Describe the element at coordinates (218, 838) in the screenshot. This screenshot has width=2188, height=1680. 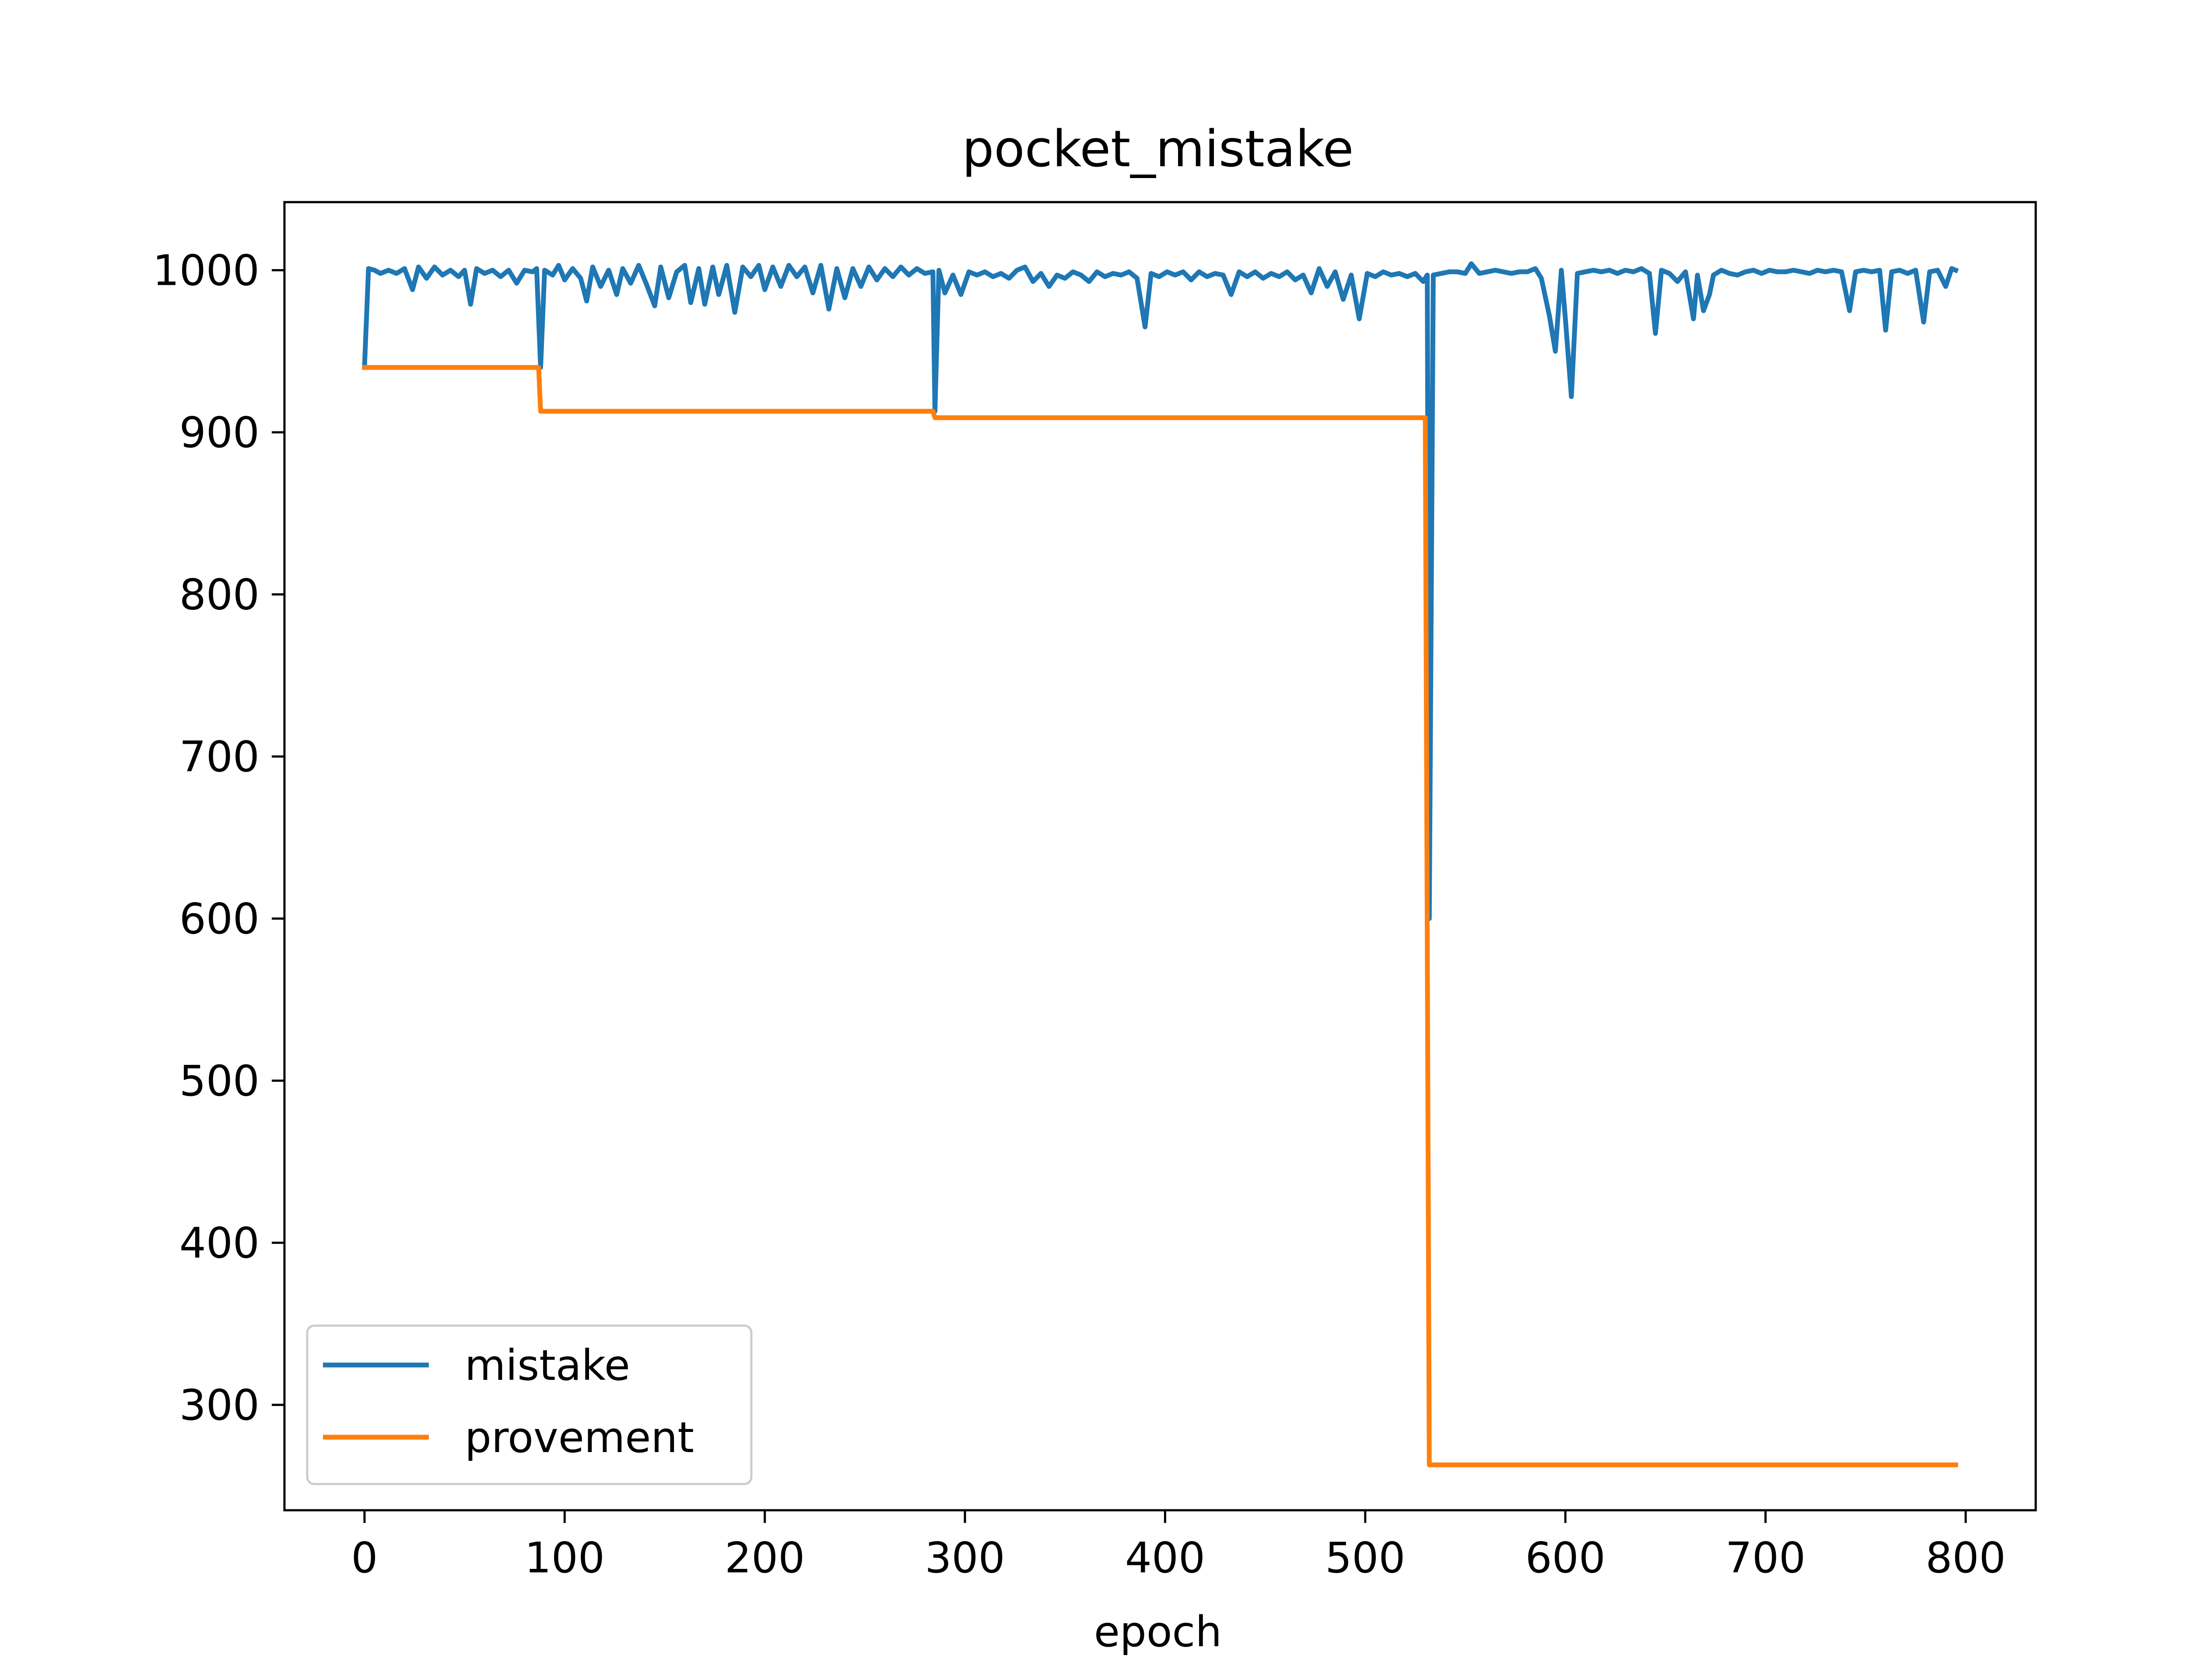
I see `y-axis: 300 400 500 600 700 800 900 1000` at that location.